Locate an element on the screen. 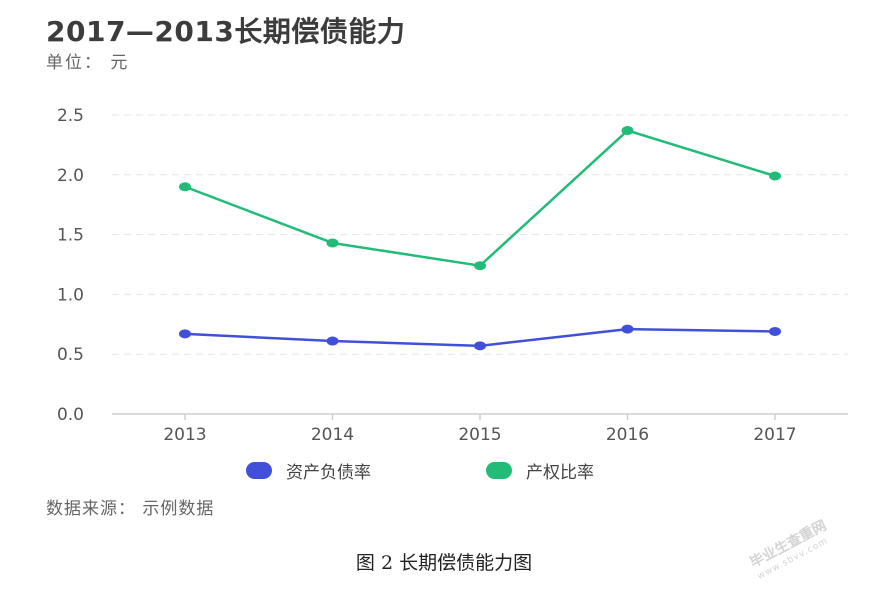  x-tick-label: 2014 is located at coordinates (332, 435).